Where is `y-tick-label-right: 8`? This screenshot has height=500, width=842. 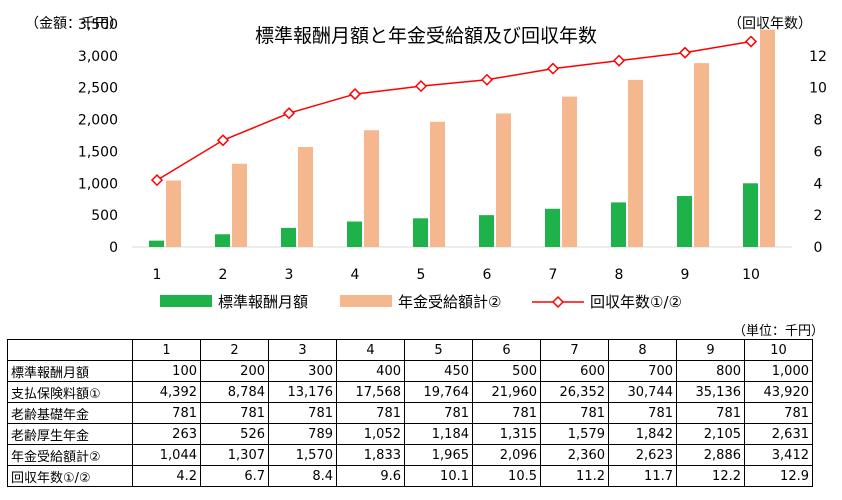
y-tick-label-right: 8 is located at coordinates (818, 121).